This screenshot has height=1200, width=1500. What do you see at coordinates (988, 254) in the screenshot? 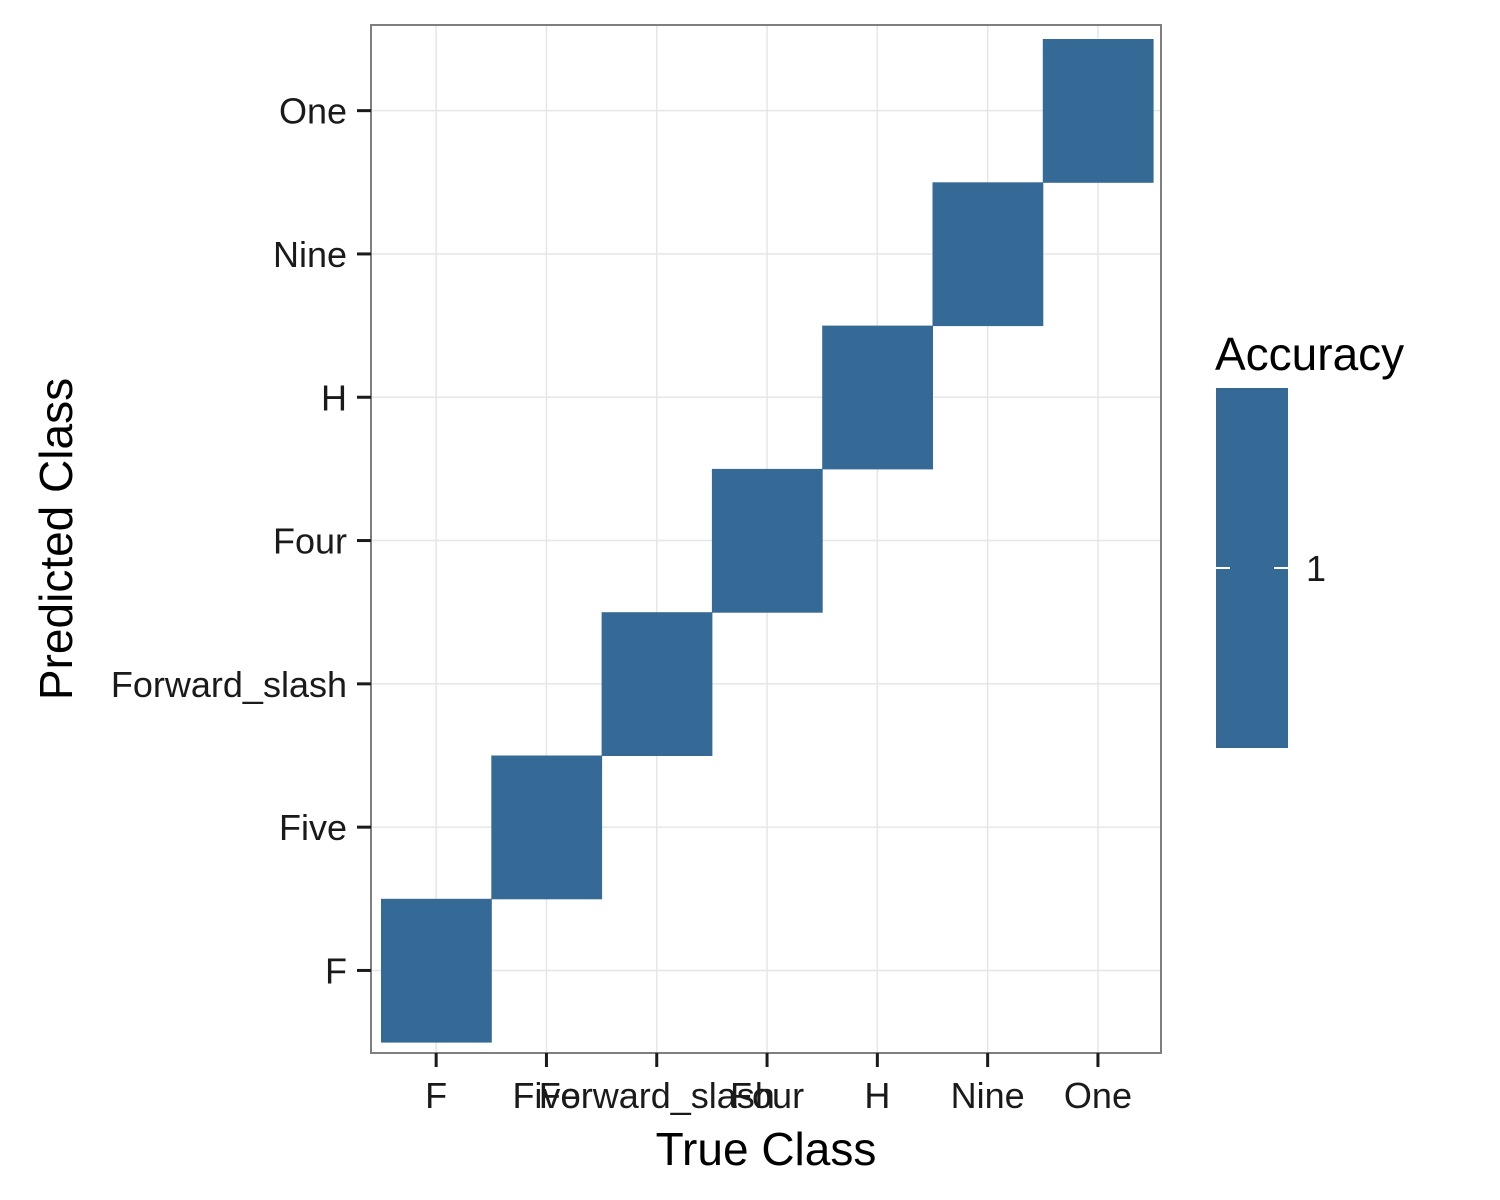
I see `heatmap-cell-nine-nine` at bounding box center [988, 254].